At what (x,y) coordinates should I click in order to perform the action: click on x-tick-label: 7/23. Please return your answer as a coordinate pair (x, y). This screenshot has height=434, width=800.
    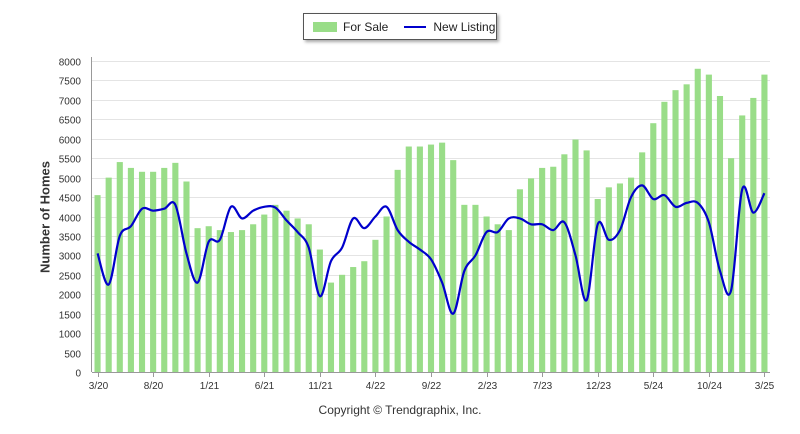
    Looking at the image, I should click on (543, 386).